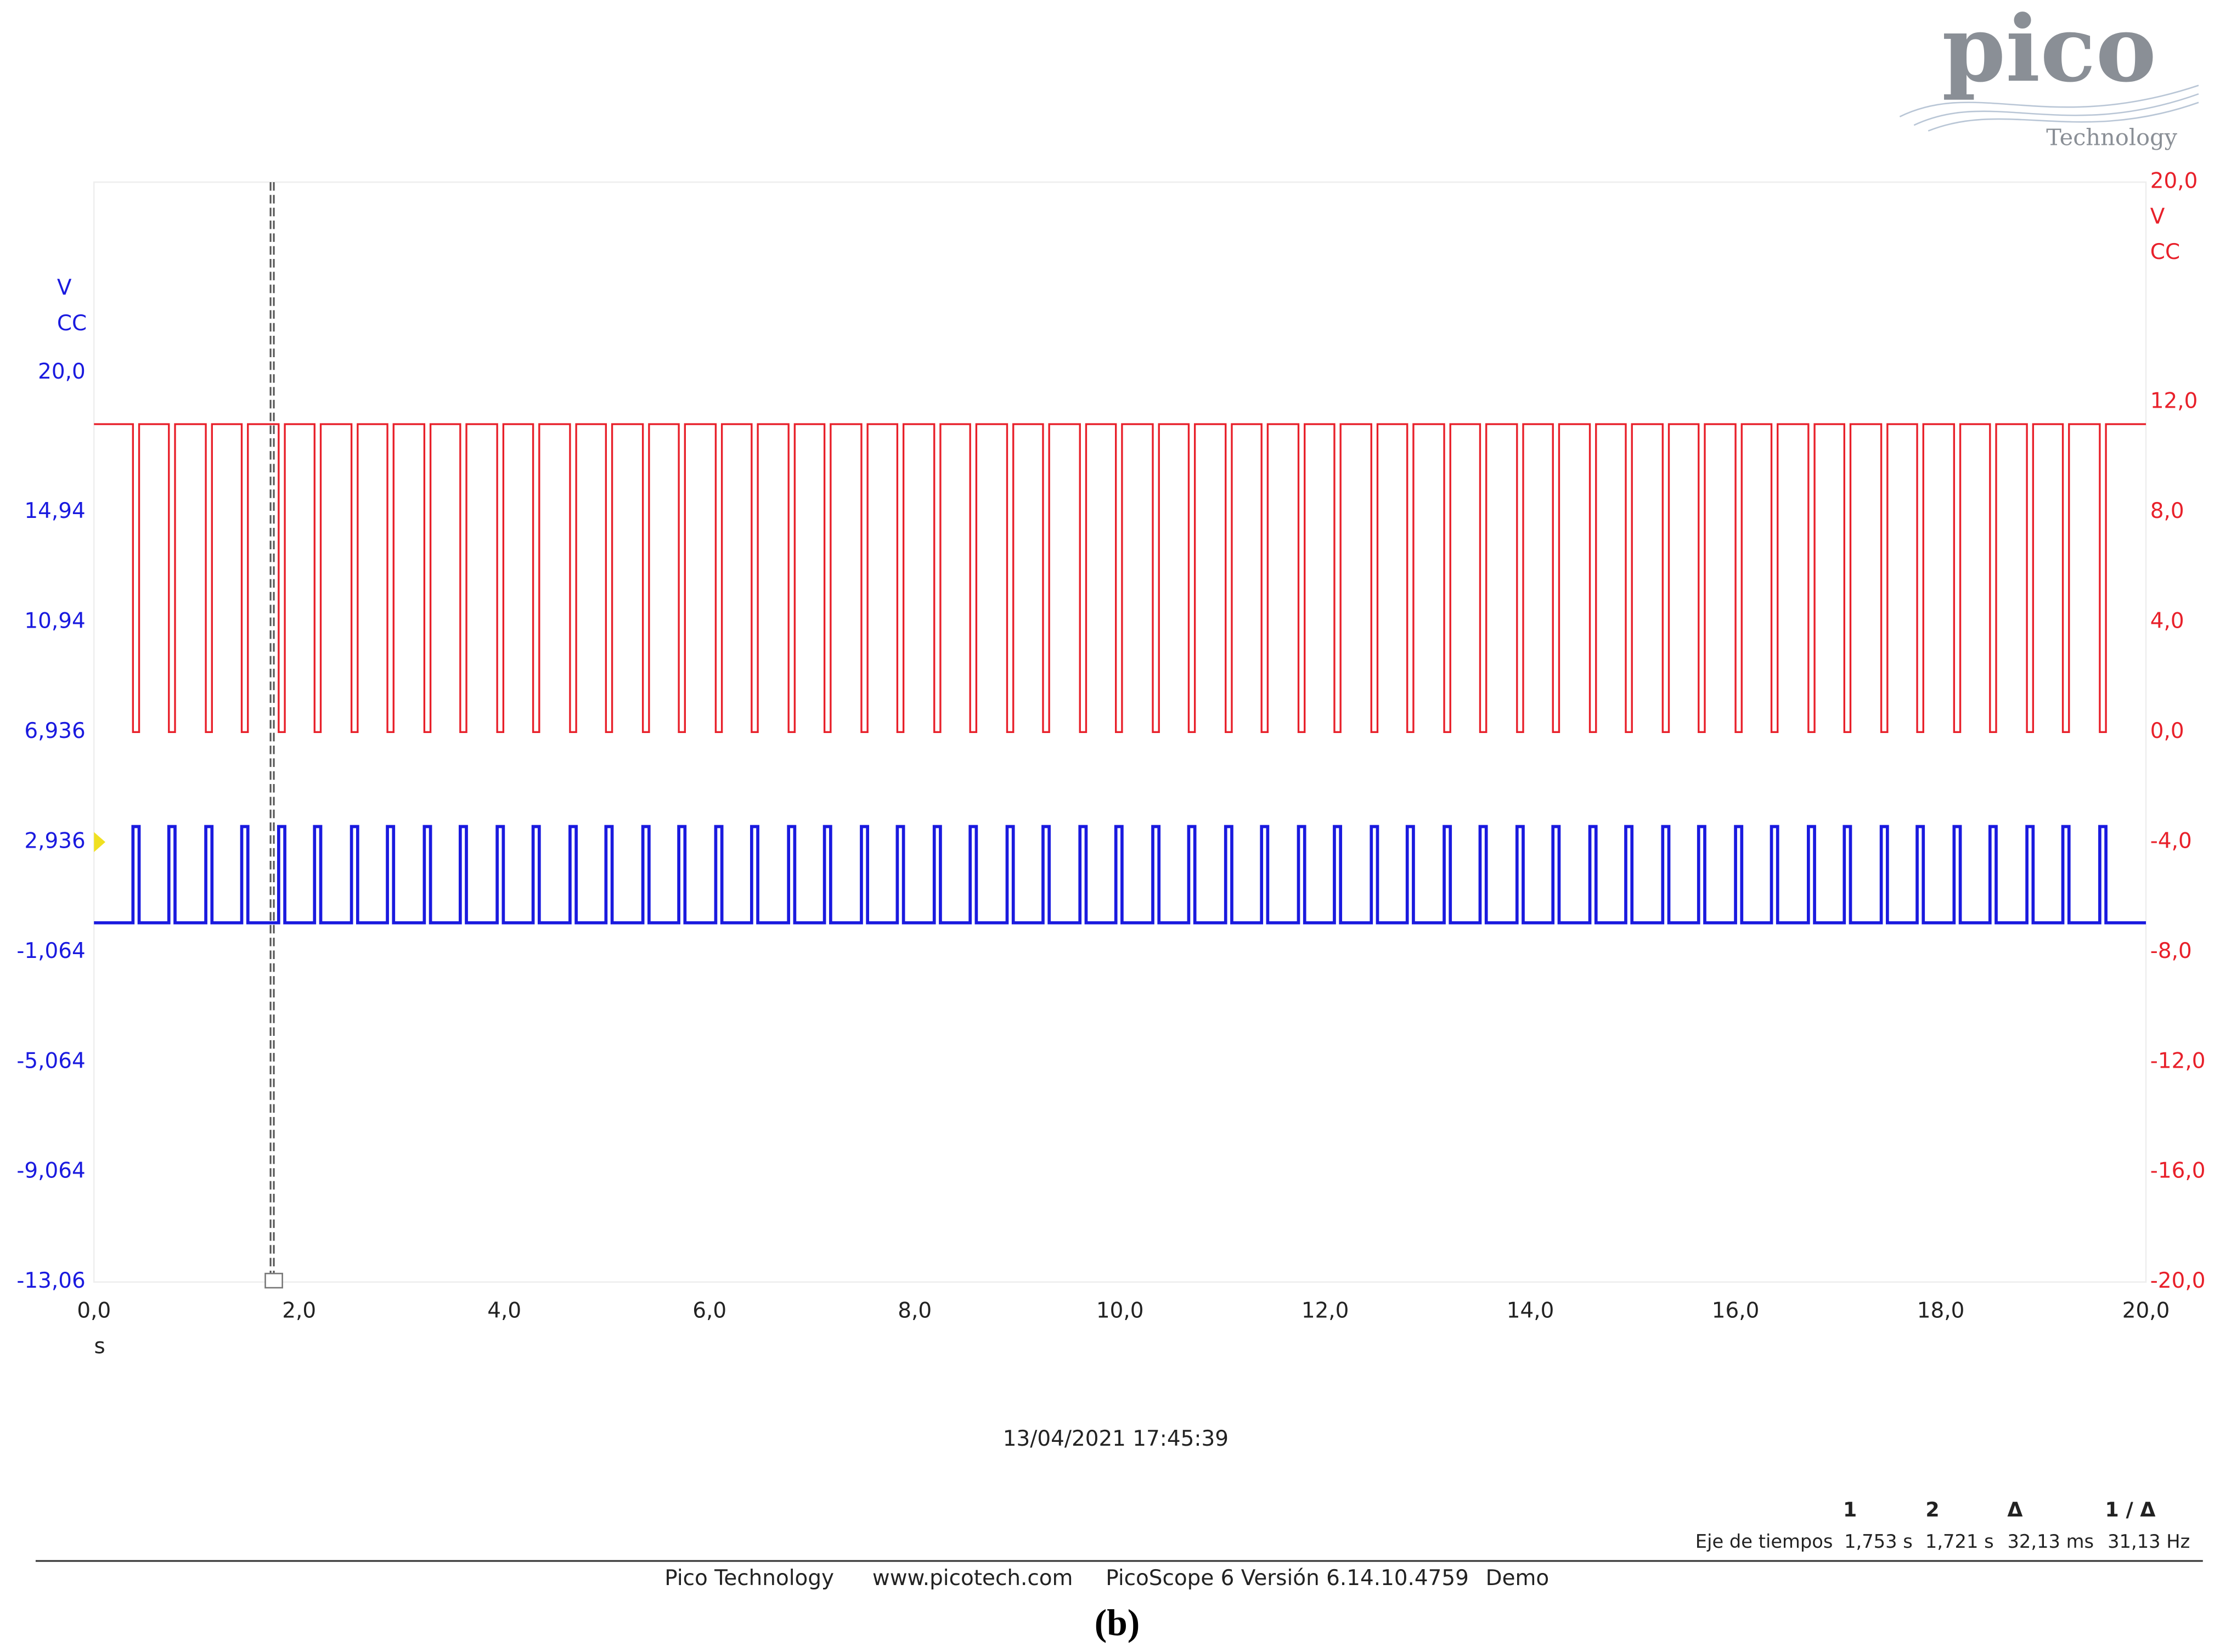 The width and height of the screenshot is (2220, 1652). I want to click on footer-text: www.picotech.com, so click(972, 1579).